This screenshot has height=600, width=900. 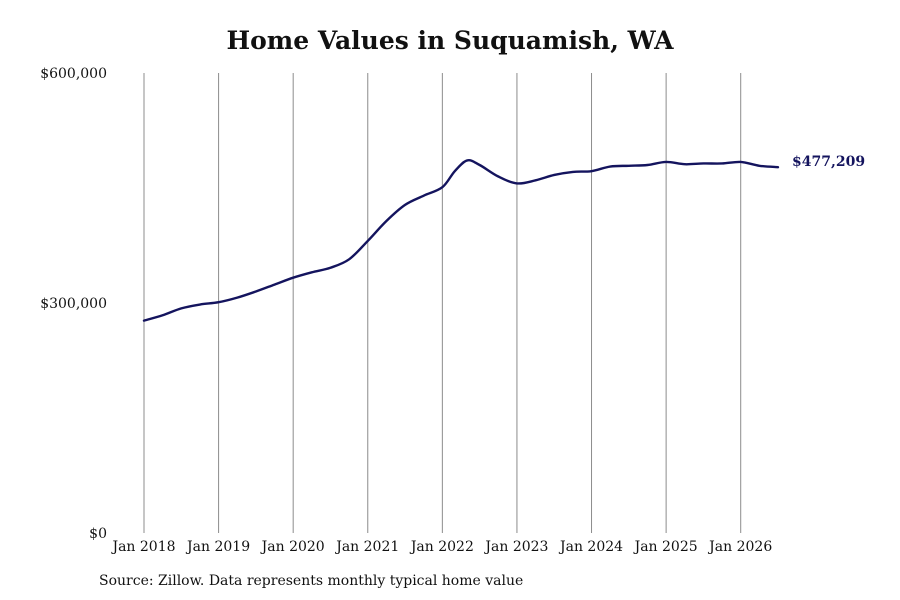 I want to click on x-tick-label: Jan 2021, so click(x=366, y=547).